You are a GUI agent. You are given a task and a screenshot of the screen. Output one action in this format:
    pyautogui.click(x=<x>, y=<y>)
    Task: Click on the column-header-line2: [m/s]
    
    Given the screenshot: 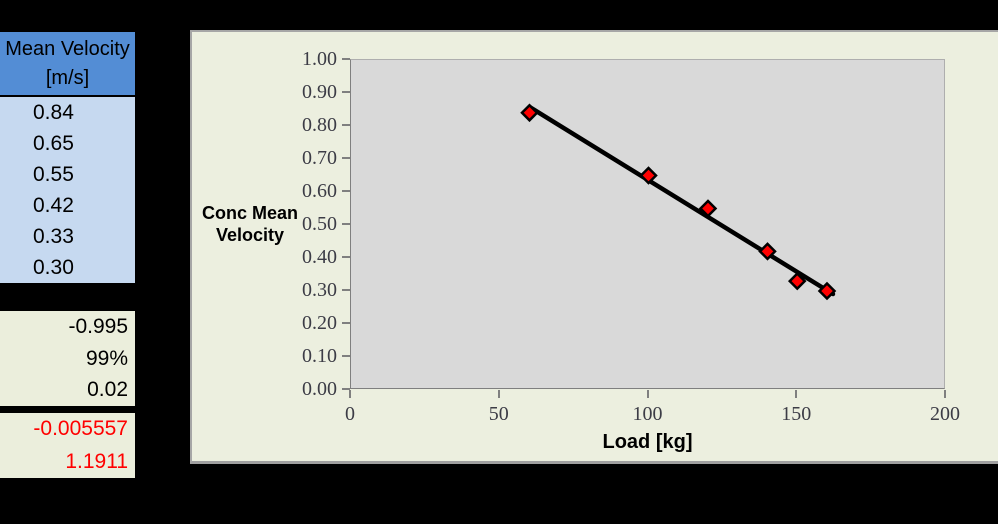 What is the action you would take?
    pyautogui.click(x=67, y=78)
    